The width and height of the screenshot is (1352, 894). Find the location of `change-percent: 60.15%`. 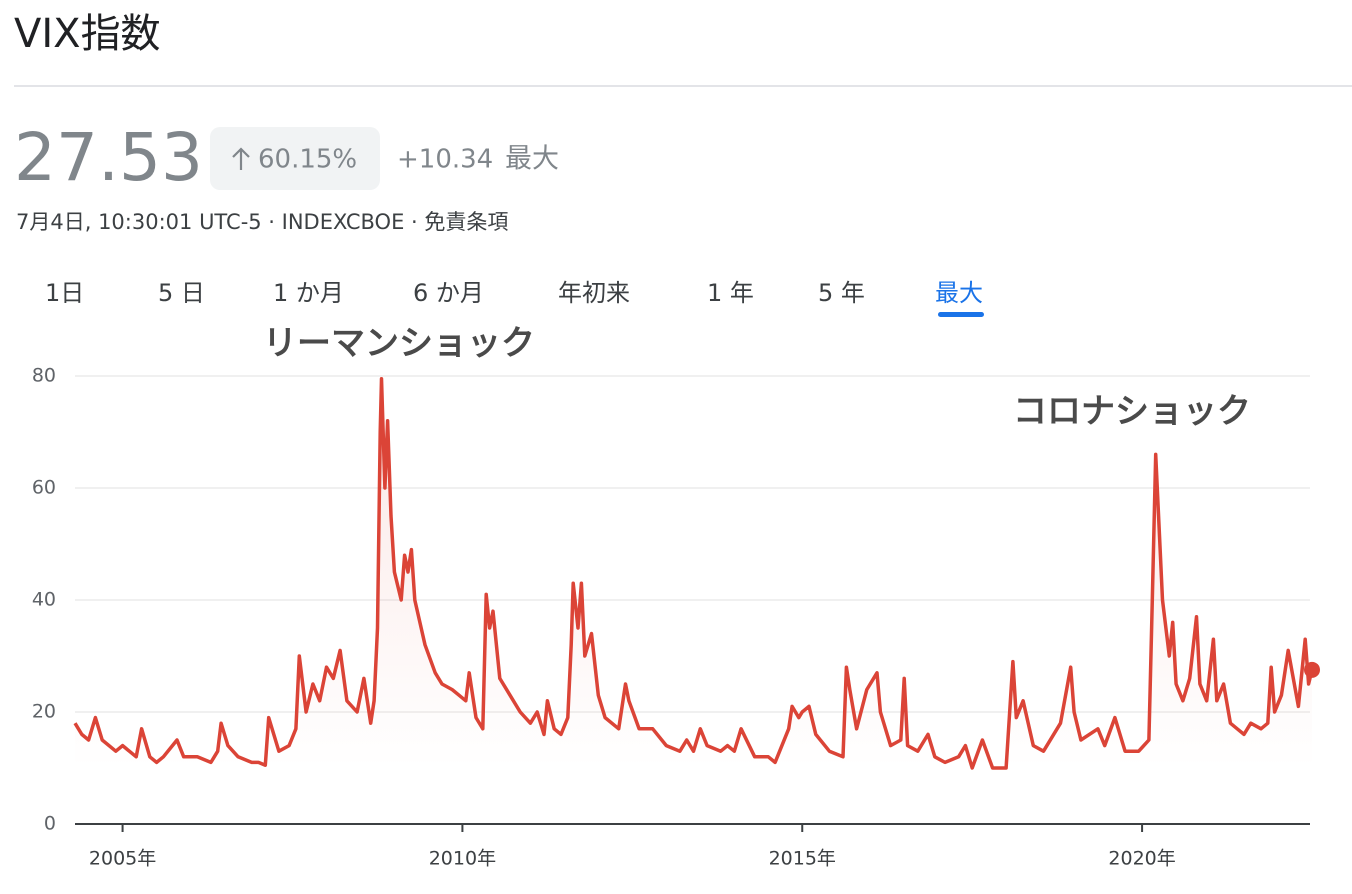

change-percent: 60.15% is located at coordinates (307, 160).